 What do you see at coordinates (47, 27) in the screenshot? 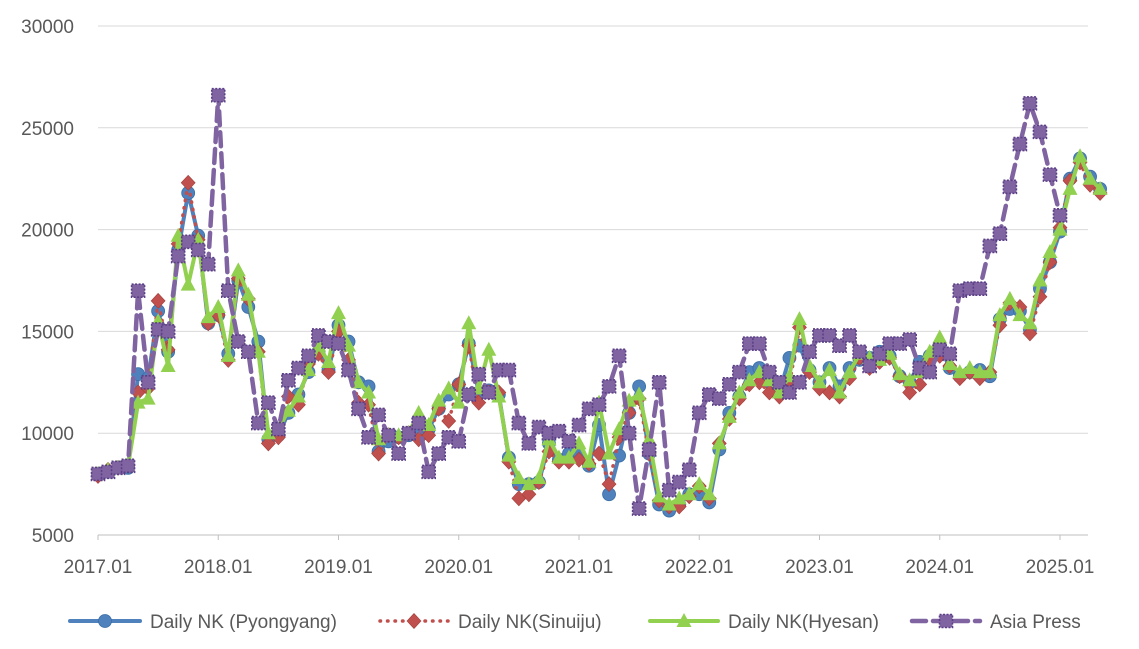
I see `y-tick-label: 30000` at bounding box center [47, 27].